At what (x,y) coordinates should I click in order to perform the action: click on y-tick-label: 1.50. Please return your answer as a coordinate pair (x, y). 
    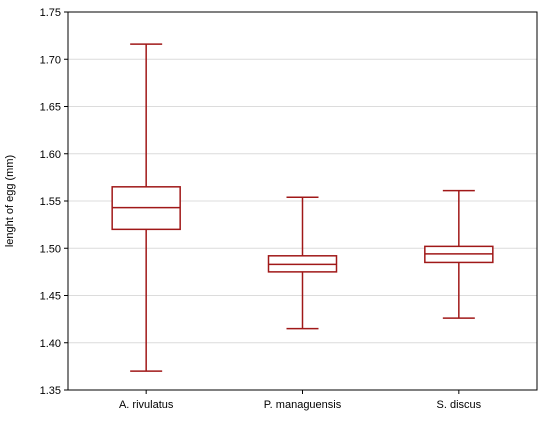
    Looking at the image, I should click on (50, 249).